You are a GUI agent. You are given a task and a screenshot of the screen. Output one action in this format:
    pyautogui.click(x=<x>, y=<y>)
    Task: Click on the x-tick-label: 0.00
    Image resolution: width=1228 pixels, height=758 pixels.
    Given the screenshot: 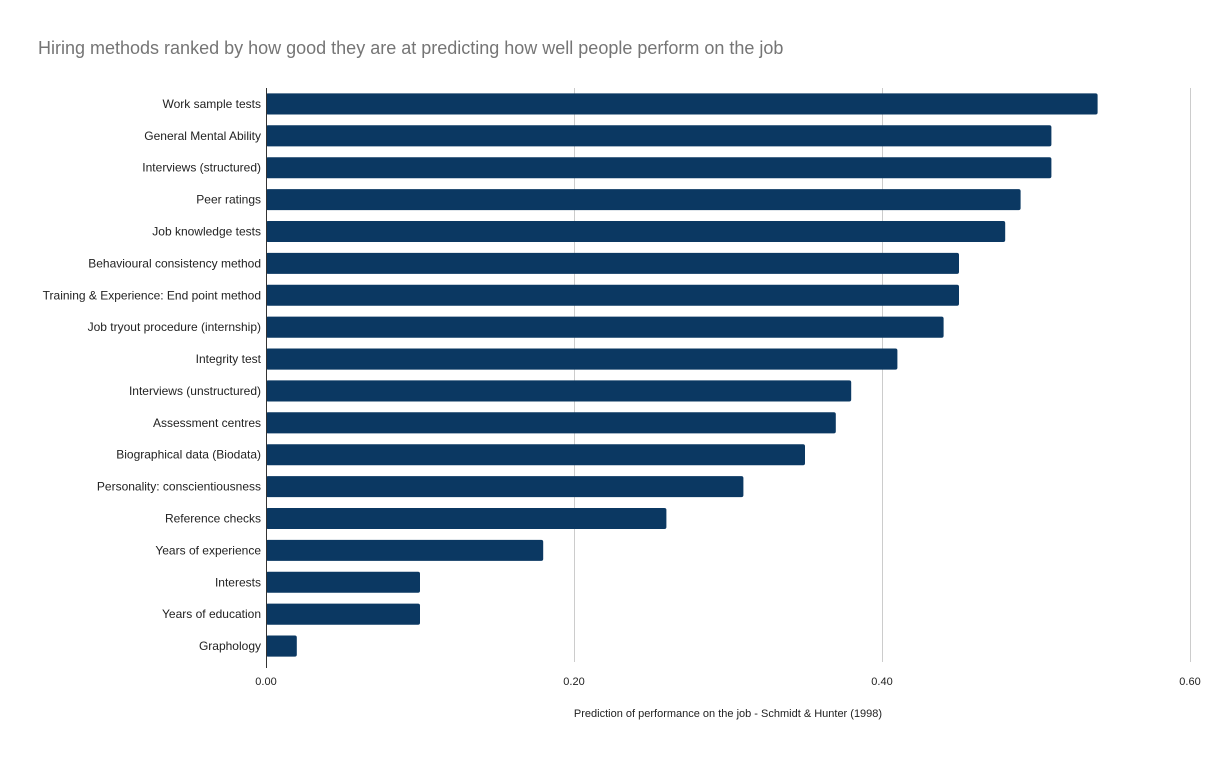 What is the action you would take?
    pyautogui.click(x=265, y=682)
    